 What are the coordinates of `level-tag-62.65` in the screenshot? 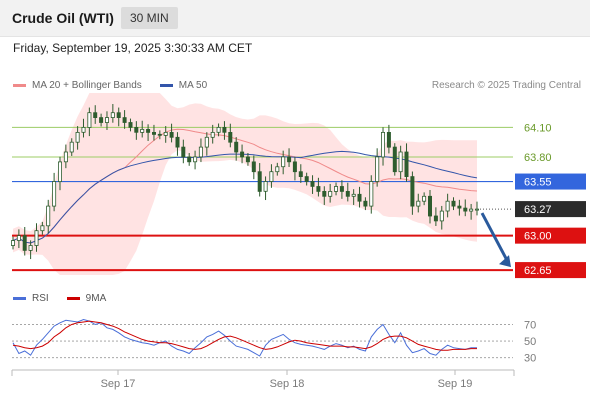 It's located at (550, 270).